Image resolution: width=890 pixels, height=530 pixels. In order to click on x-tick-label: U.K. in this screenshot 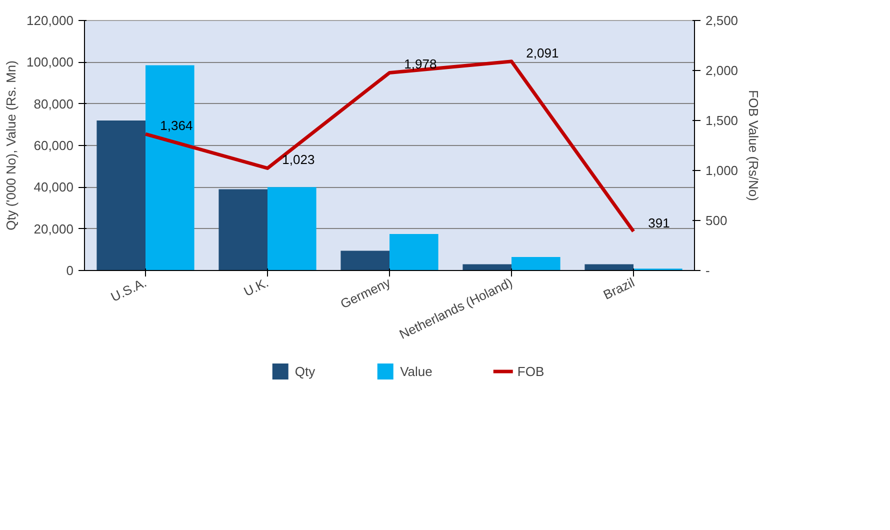, I will do `click(256, 287)`.